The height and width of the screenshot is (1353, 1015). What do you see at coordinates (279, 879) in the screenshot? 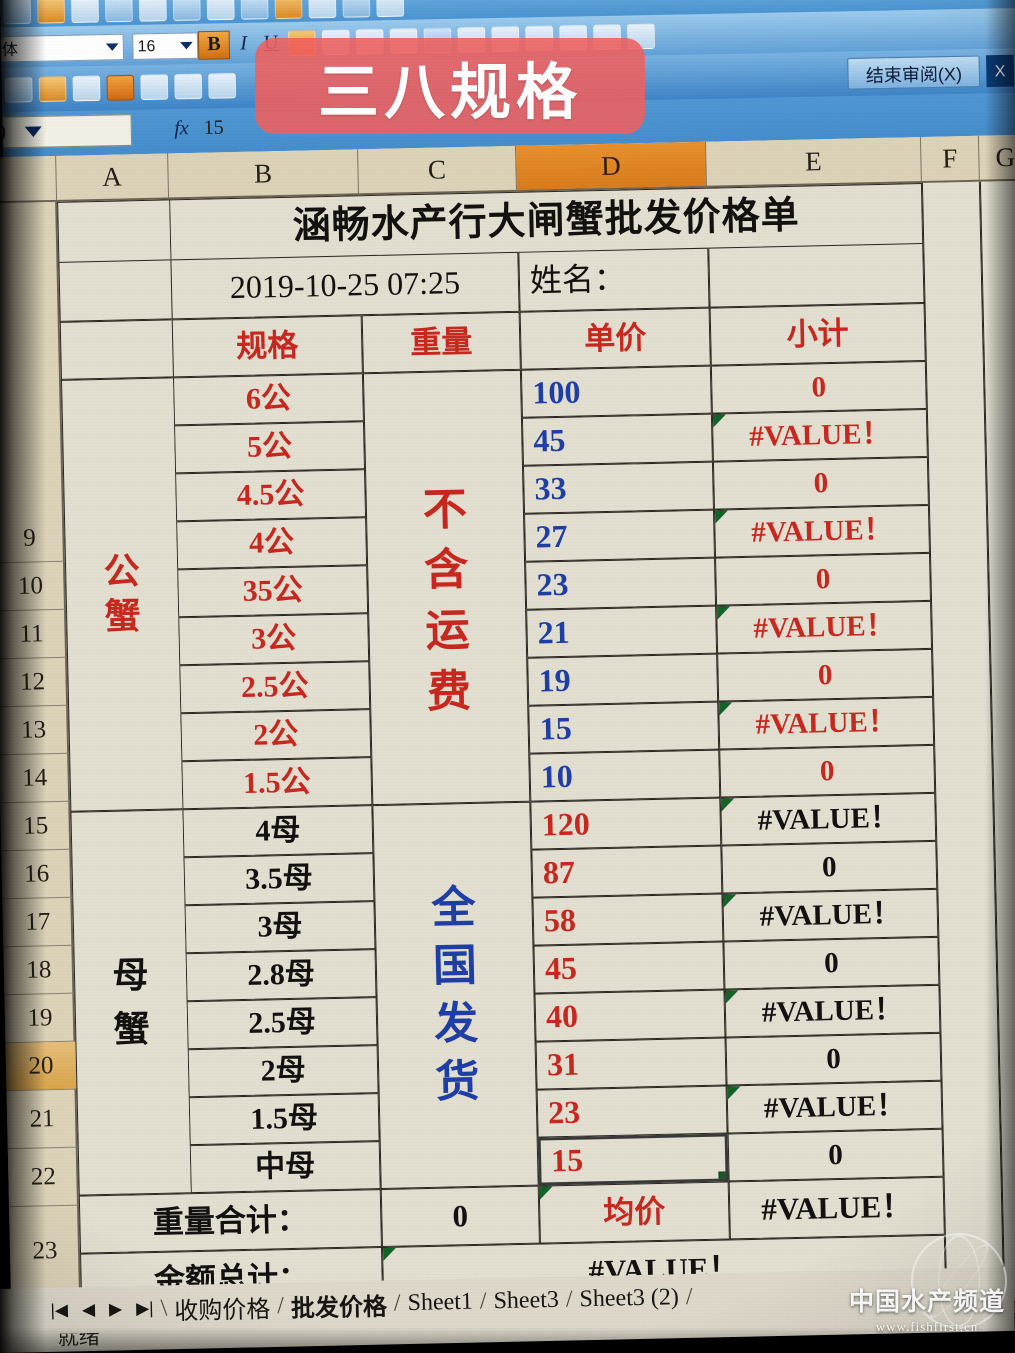
I see `female-spec-2: 3.5母` at bounding box center [279, 879].